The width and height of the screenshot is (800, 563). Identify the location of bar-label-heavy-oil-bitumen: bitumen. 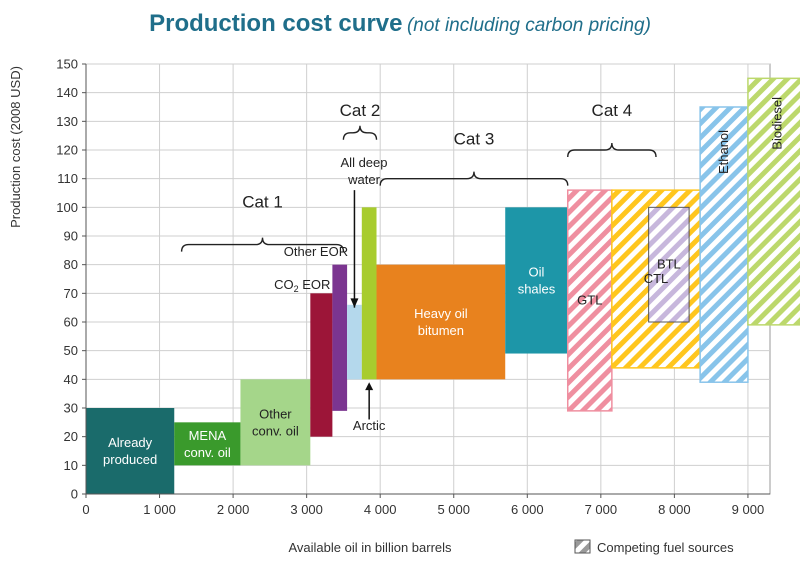
(441, 330).